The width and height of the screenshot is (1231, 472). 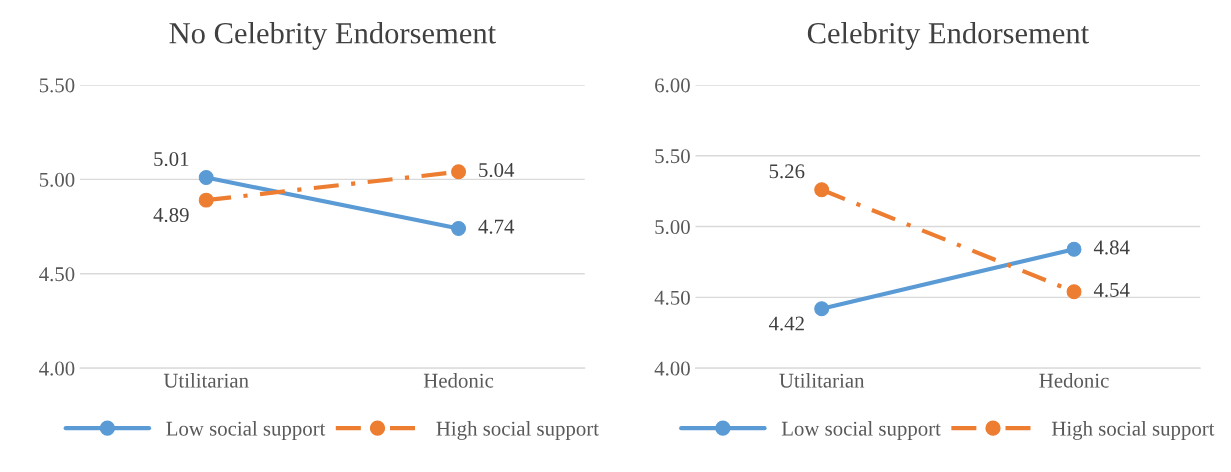 What do you see at coordinates (672, 85) in the screenshot?
I see `y-tick-label: 6.00` at bounding box center [672, 85].